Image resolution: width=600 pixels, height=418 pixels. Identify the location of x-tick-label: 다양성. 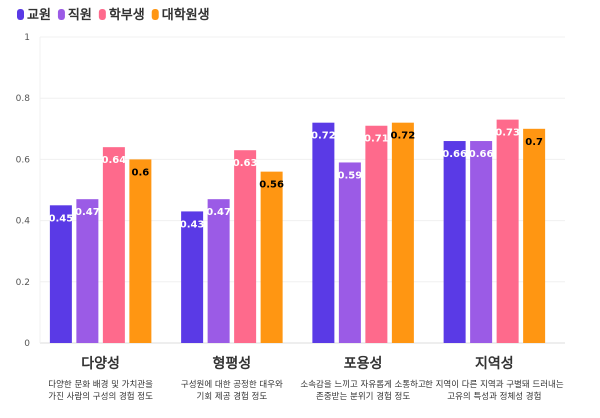
(100, 364).